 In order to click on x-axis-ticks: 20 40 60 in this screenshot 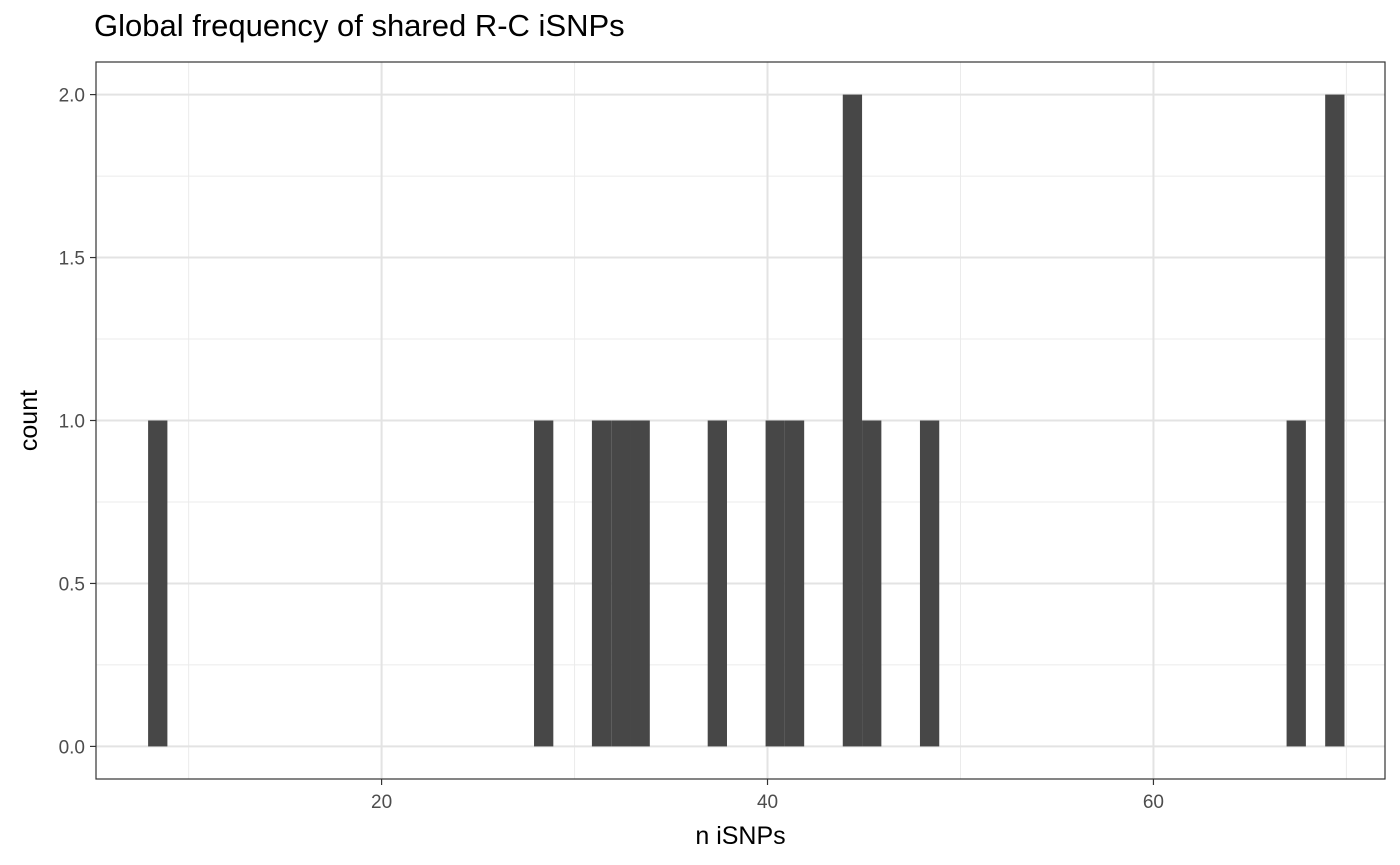, I will do `click(767, 796)`.